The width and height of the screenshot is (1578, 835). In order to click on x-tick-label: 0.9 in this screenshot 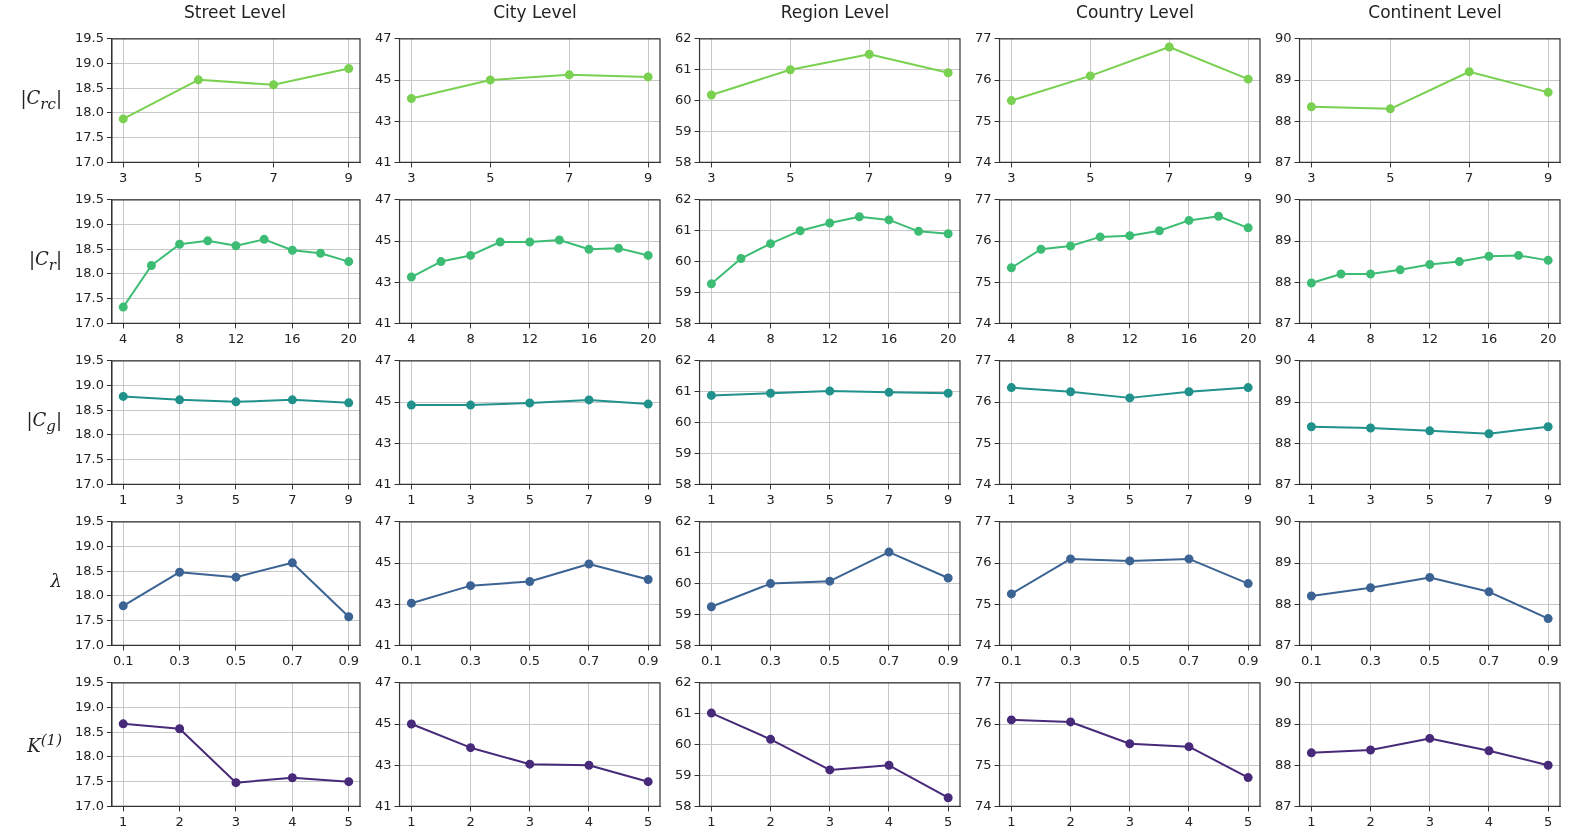, I will do `click(349, 660)`.